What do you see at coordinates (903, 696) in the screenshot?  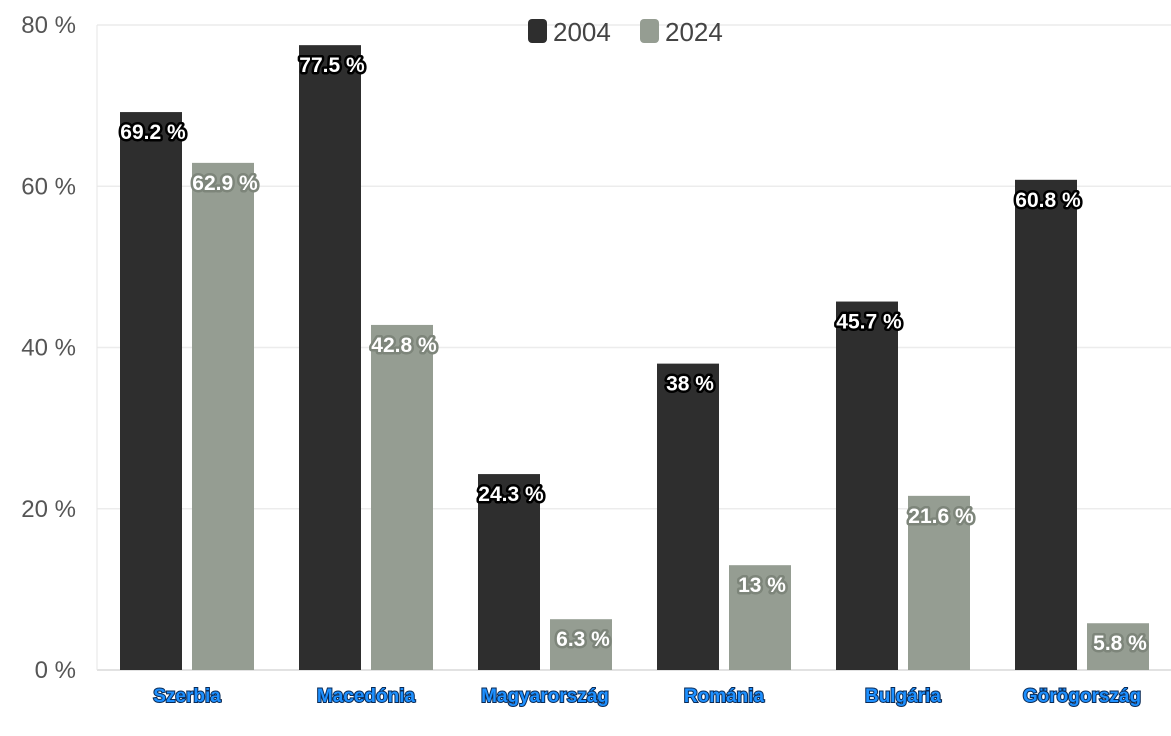 I see `x-tick-label: Bulgária` at bounding box center [903, 696].